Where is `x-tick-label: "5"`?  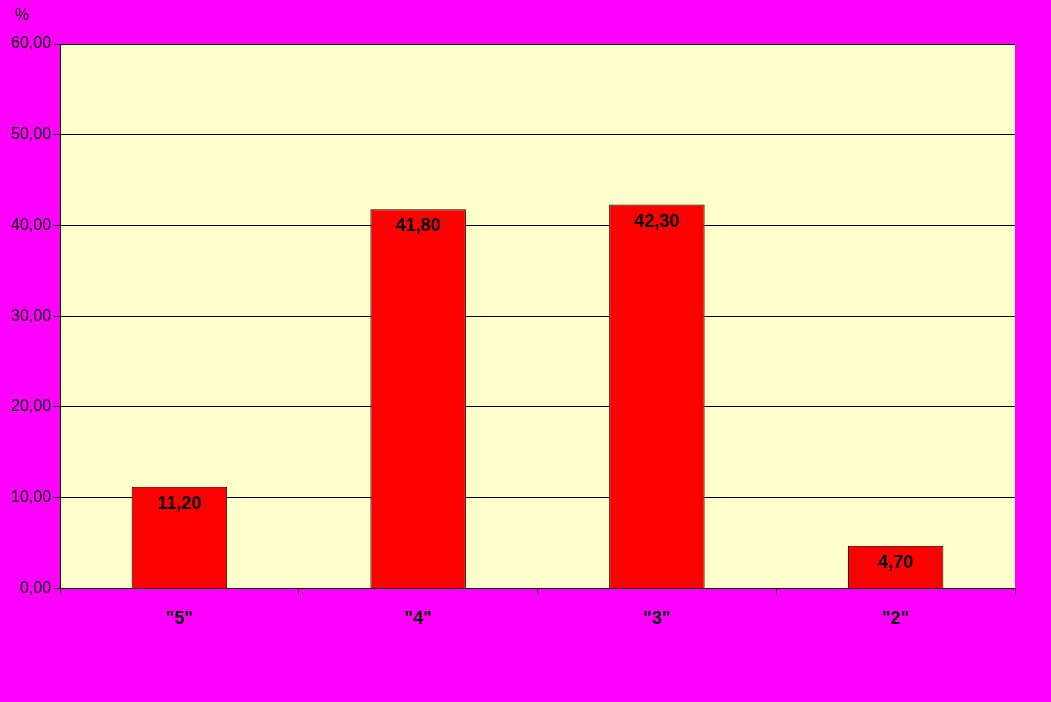
x-tick-label: "5" is located at coordinates (179, 618).